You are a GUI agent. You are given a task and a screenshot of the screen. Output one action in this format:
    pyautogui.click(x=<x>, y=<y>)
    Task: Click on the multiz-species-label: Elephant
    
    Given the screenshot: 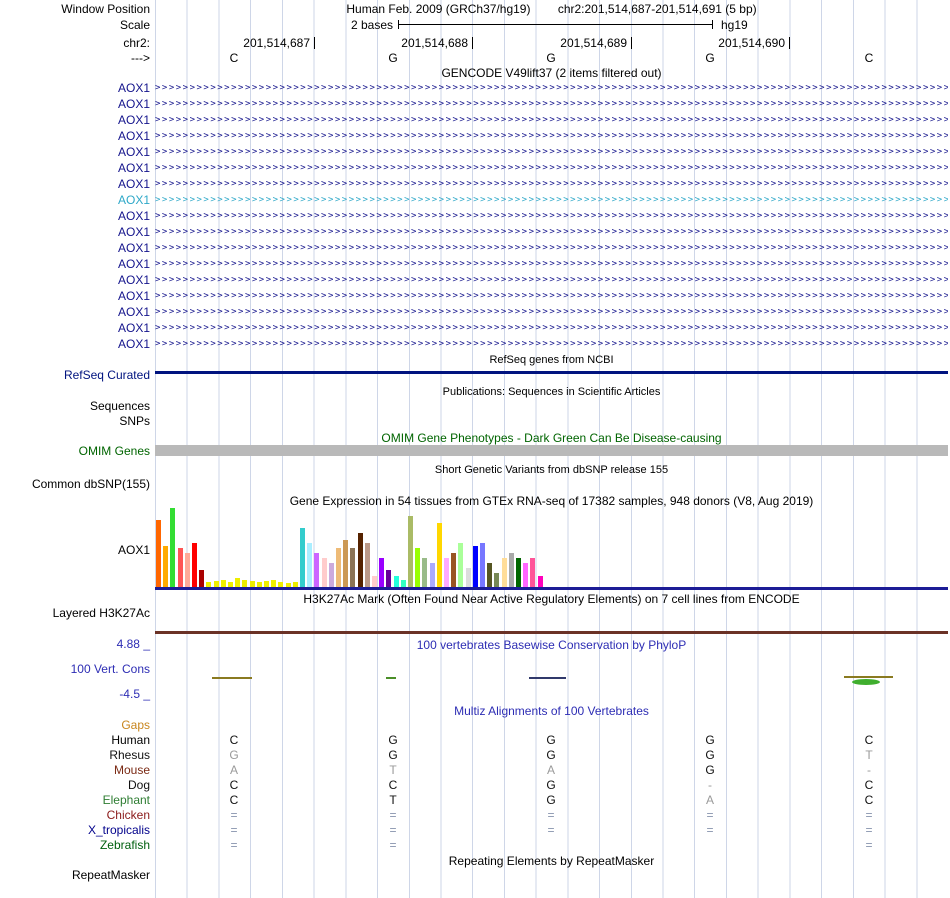 What is the action you would take?
    pyautogui.click(x=126, y=800)
    